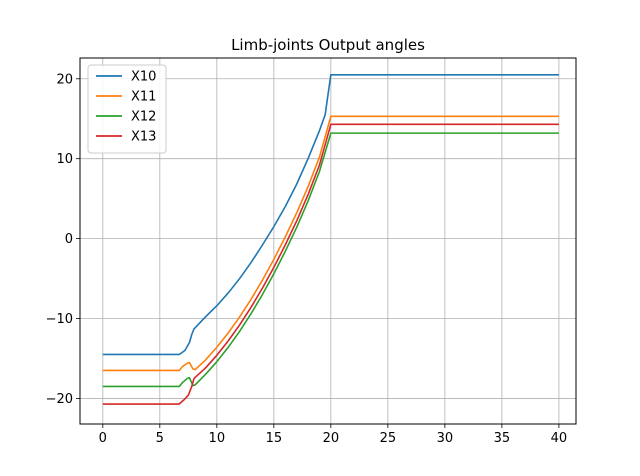 The width and height of the screenshot is (640, 476). I want to click on legend-label: X12, so click(143, 117).